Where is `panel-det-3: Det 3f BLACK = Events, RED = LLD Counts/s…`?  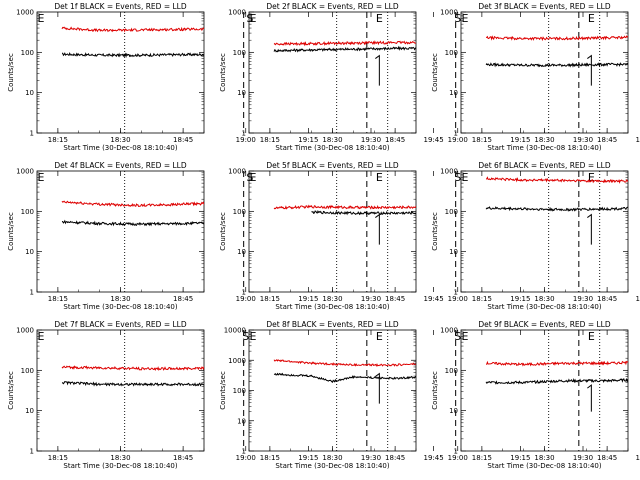
panel-det-3: Det 3f BLACK = Events, RED = LLD Counts/s… is located at coordinates (530, 77).